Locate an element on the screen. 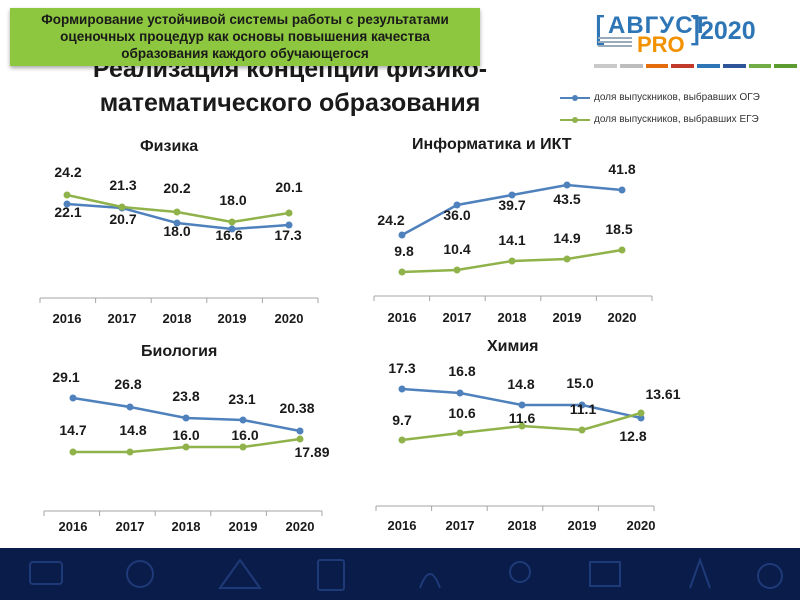 The image size is (800, 600). biology-tick-label: 2018 is located at coordinates (186, 526).